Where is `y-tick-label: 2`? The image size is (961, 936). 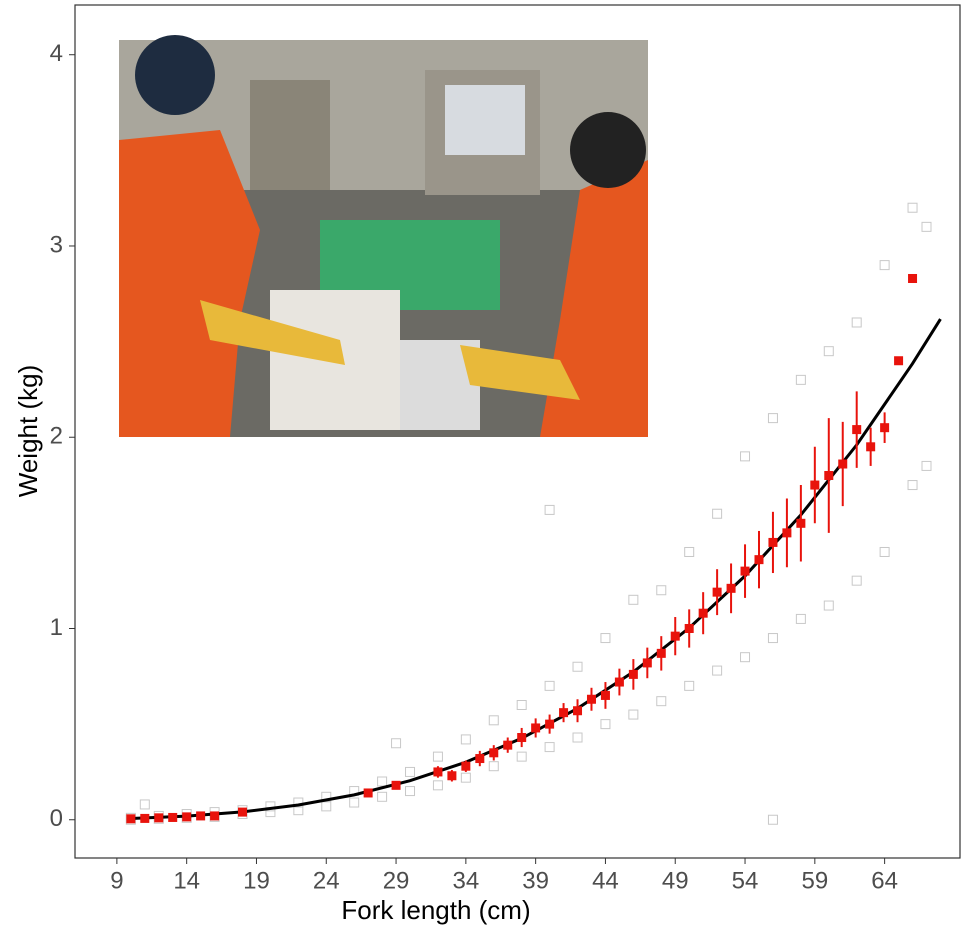
y-tick-label: 2 is located at coordinates (56, 436).